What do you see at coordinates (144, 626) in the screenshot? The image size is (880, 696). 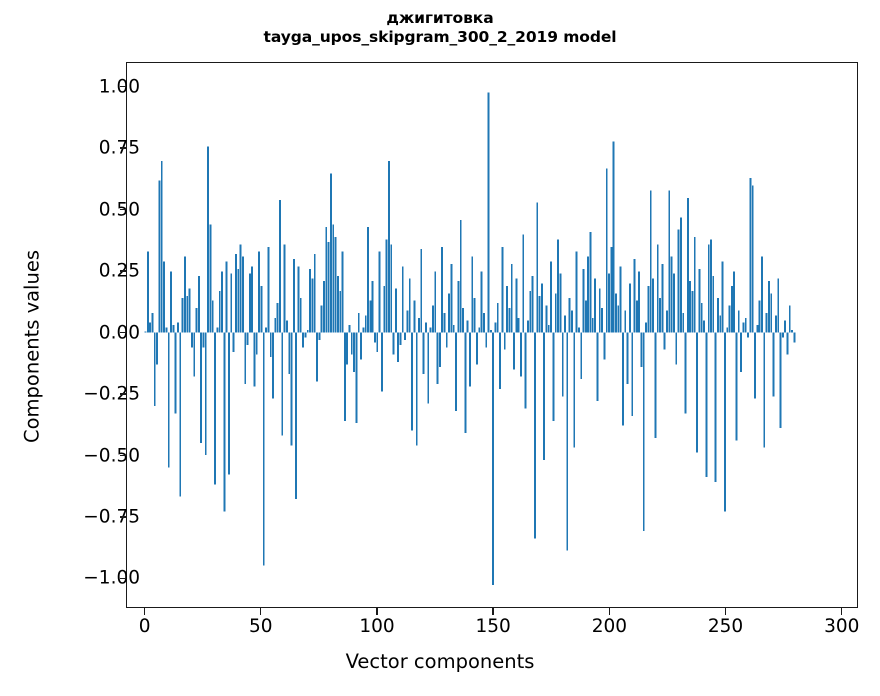 I see `x-tick-label: 0` at bounding box center [144, 626].